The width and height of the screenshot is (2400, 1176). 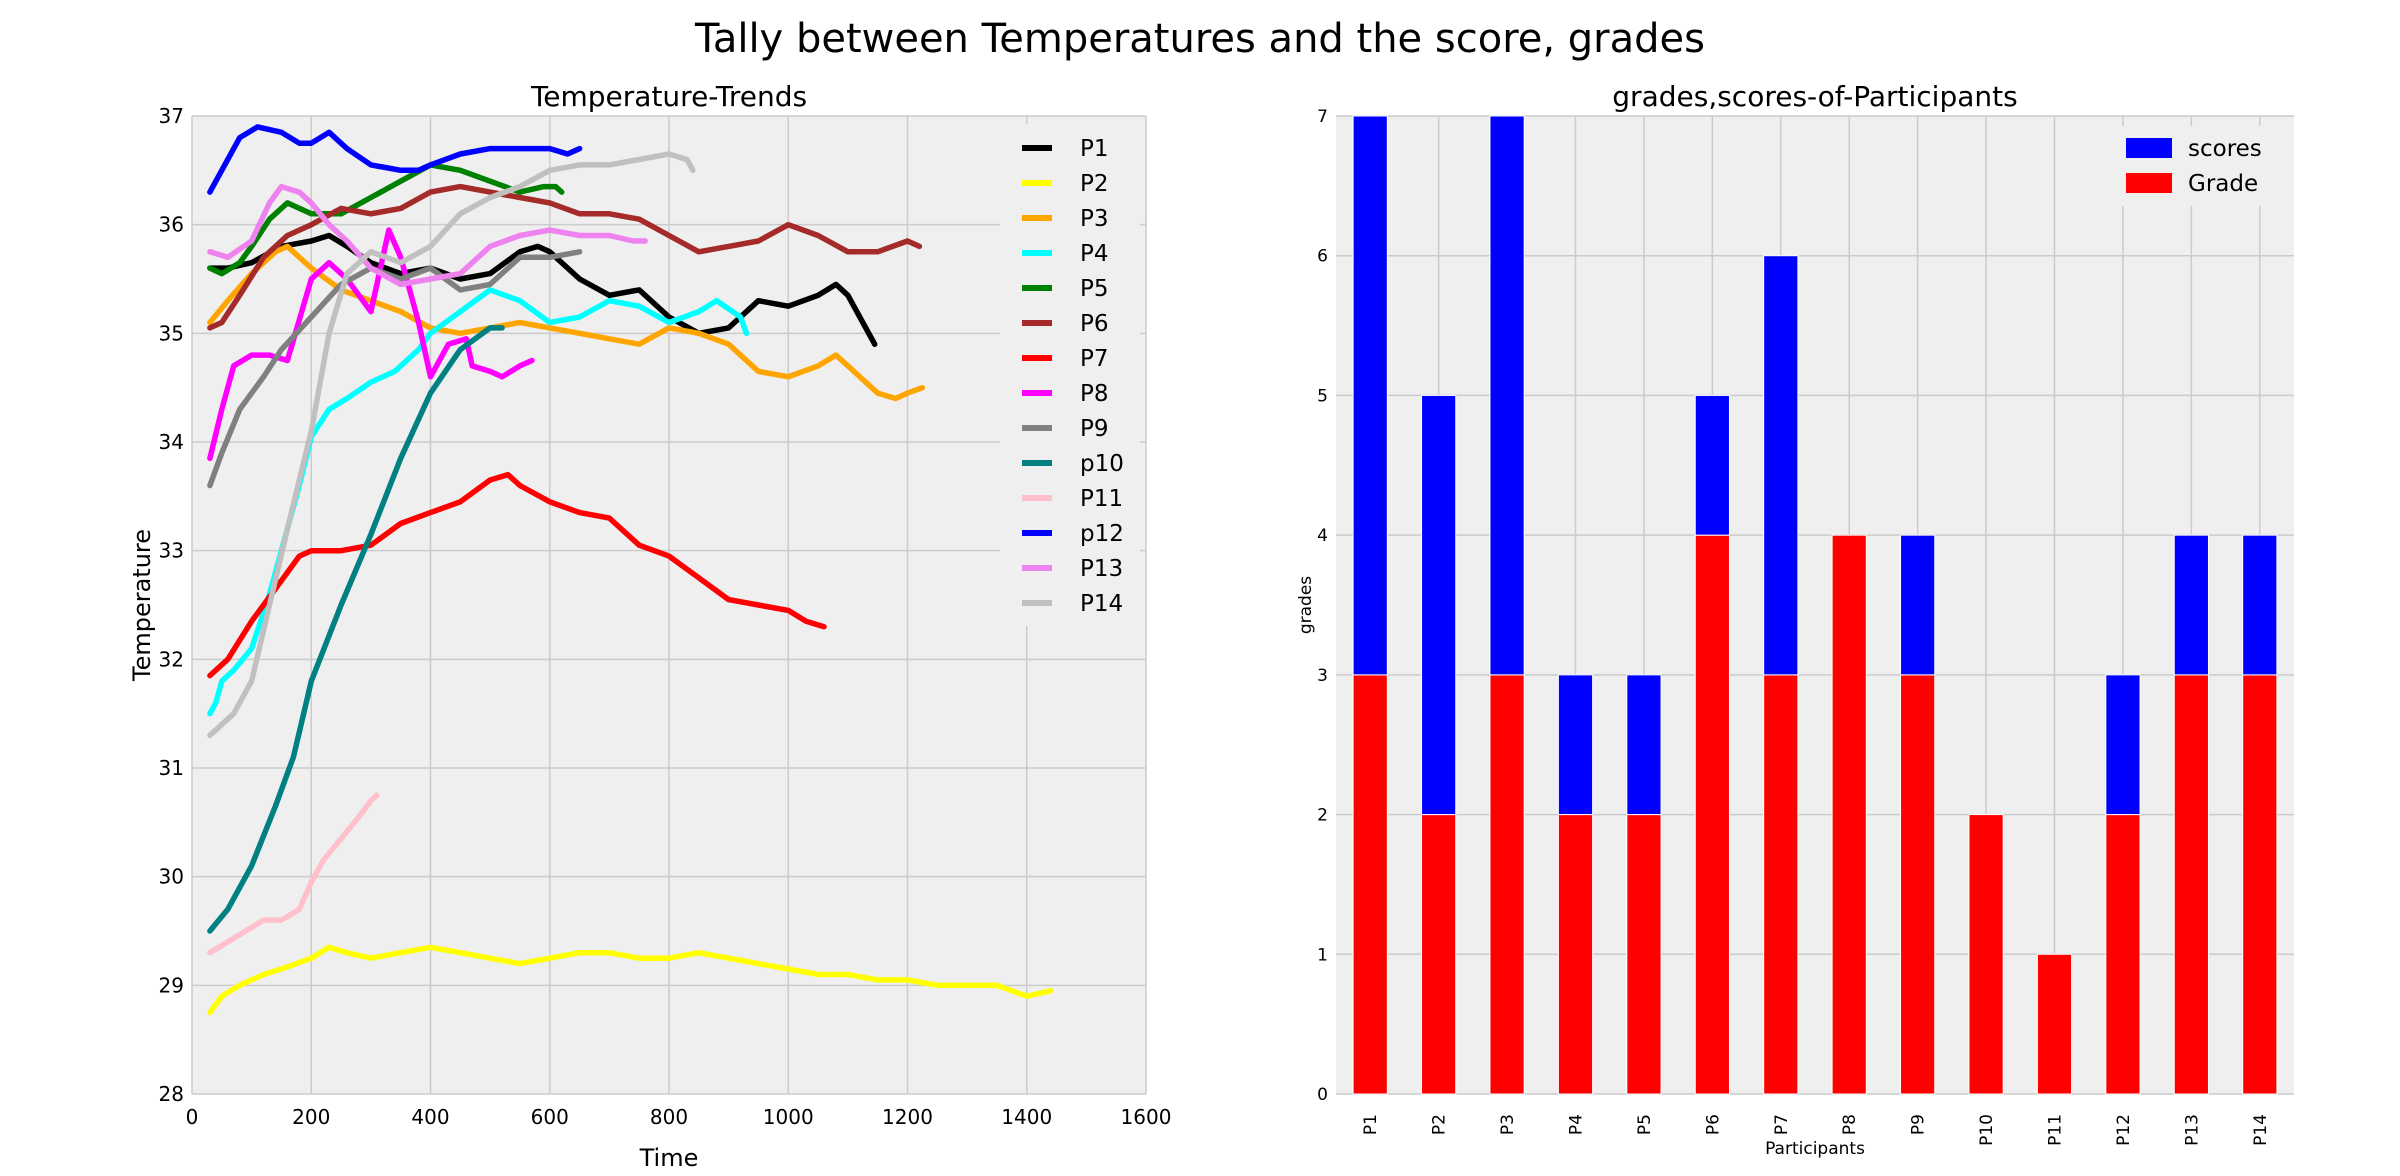 I want to click on legend-label-p6: P6, so click(x=1094, y=324).